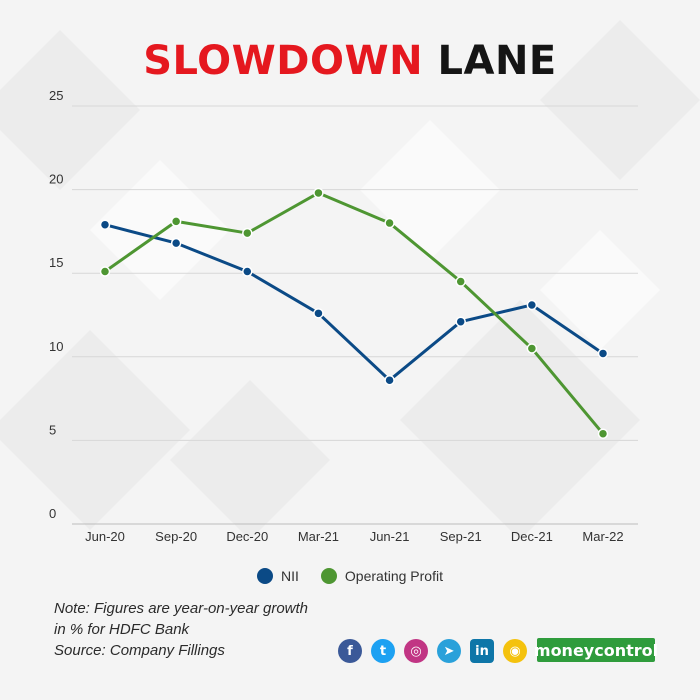 The width and height of the screenshot is (700, 700). I want to click on koo-icon: ◉, so click(515, 651).